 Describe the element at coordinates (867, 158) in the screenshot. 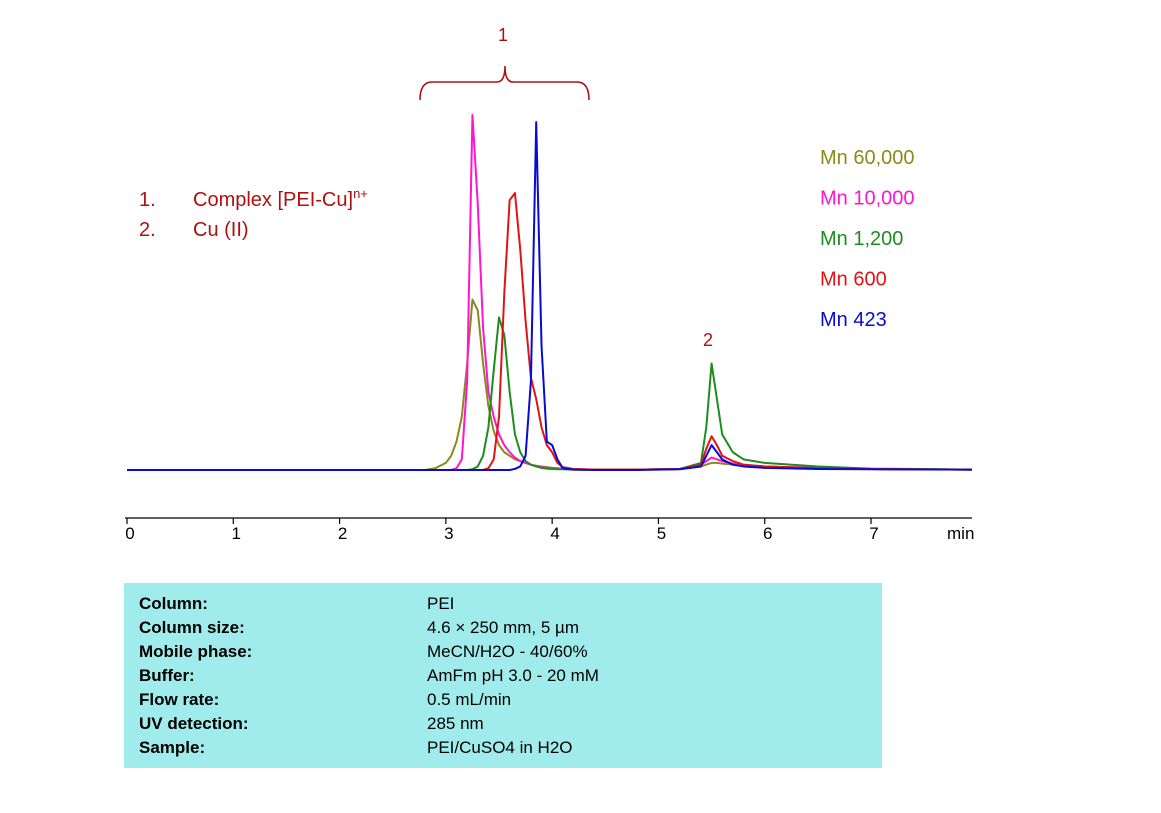

I see `legend-entry: Mn 60,000` at that location.